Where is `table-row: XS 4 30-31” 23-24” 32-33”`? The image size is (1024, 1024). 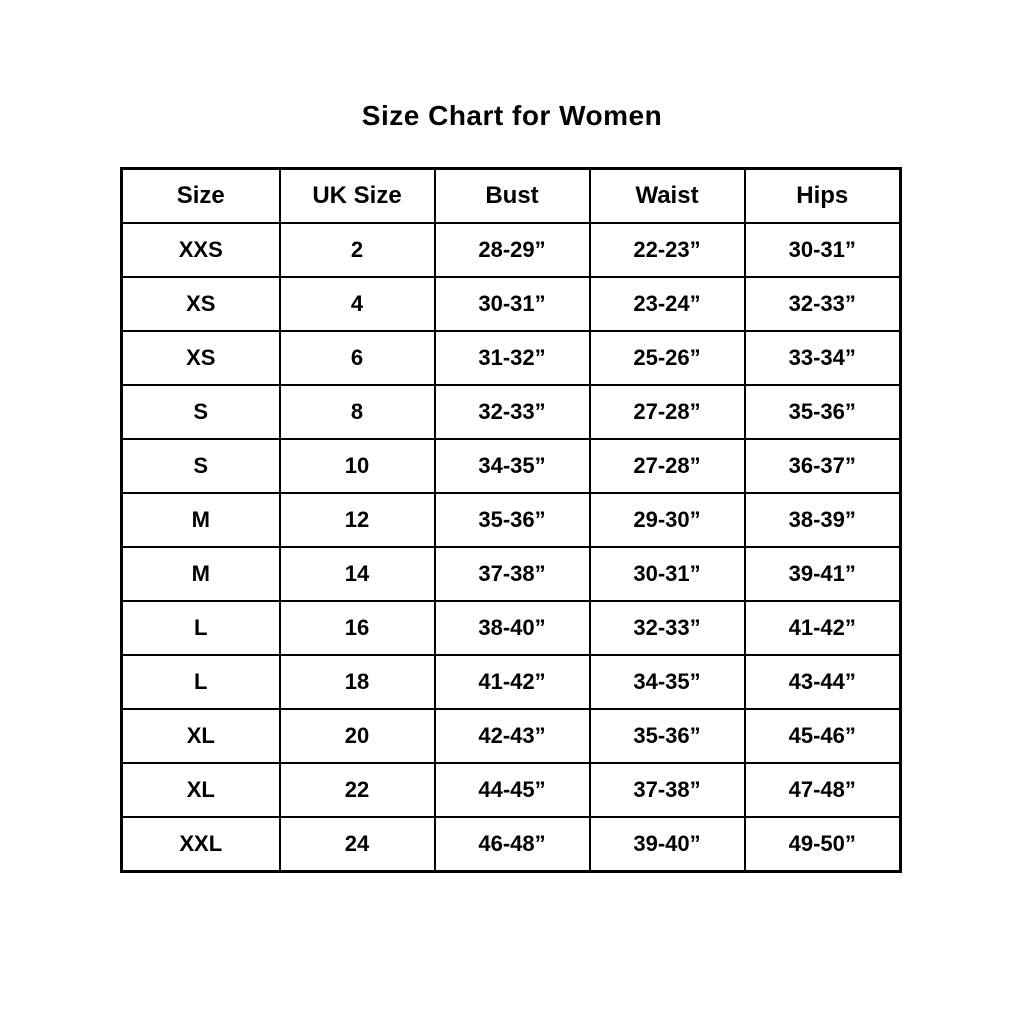 table-row: XS 4 30-31” 23-24” 32-33” is located at coordinates (511, 304).